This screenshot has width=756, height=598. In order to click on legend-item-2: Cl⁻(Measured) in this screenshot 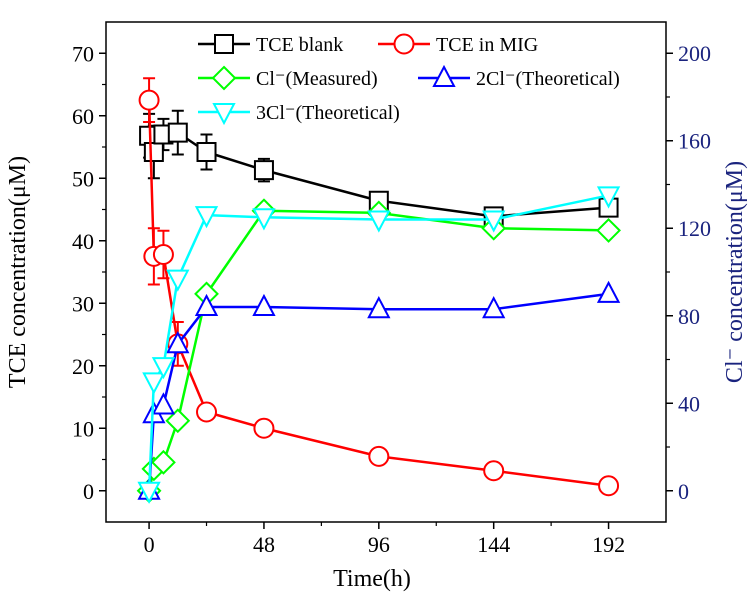, I will do `click(288, 78)`.